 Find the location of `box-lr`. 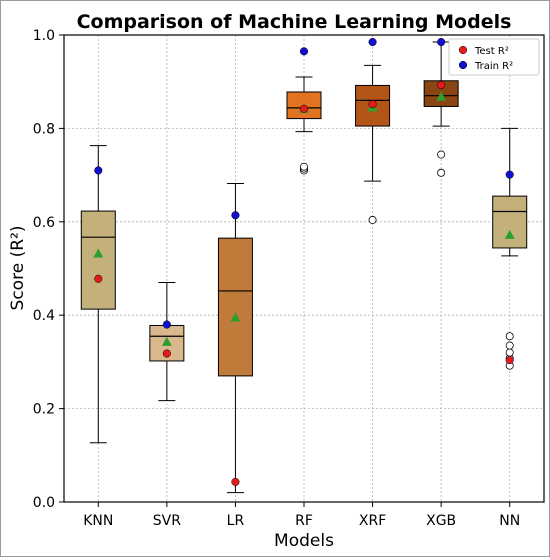

box-lr is located at coordinates (235, 338).